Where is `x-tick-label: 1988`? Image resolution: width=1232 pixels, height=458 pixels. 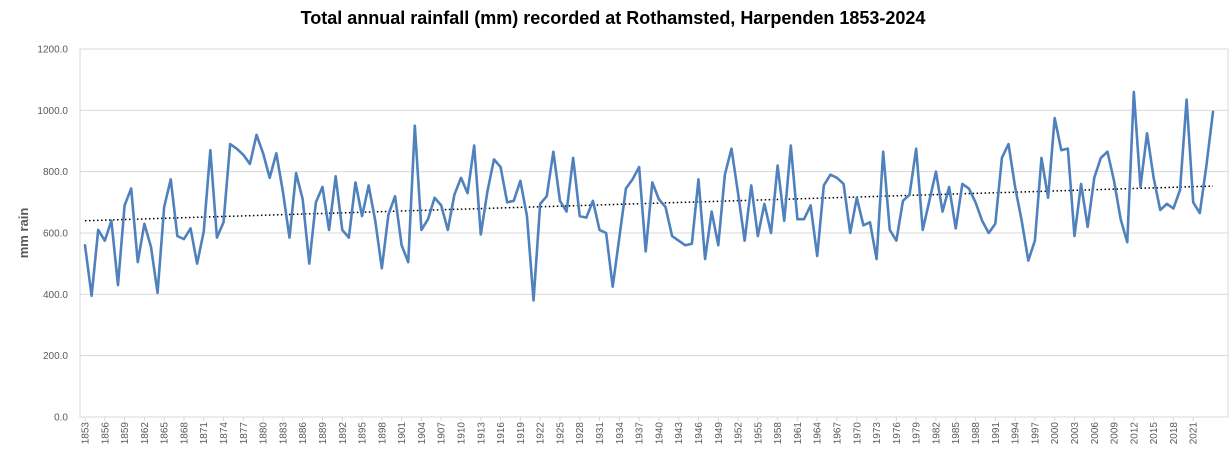 x-tick-label: 1988 is located at coordinates (976, 433).